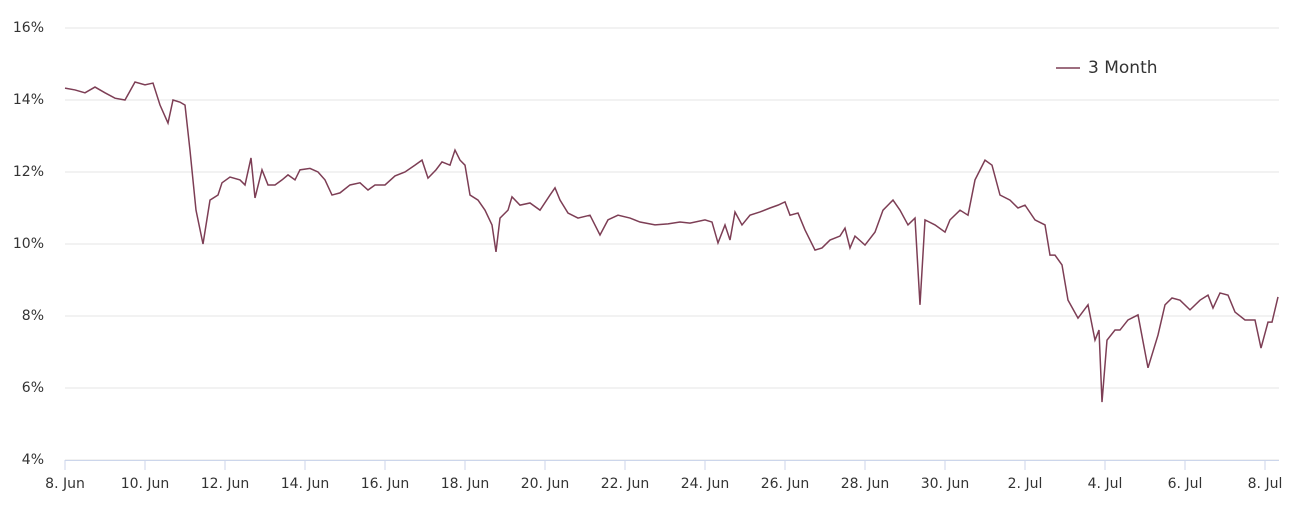  I want to click on x-tick-label: 26. Jun, so click(785, 484).